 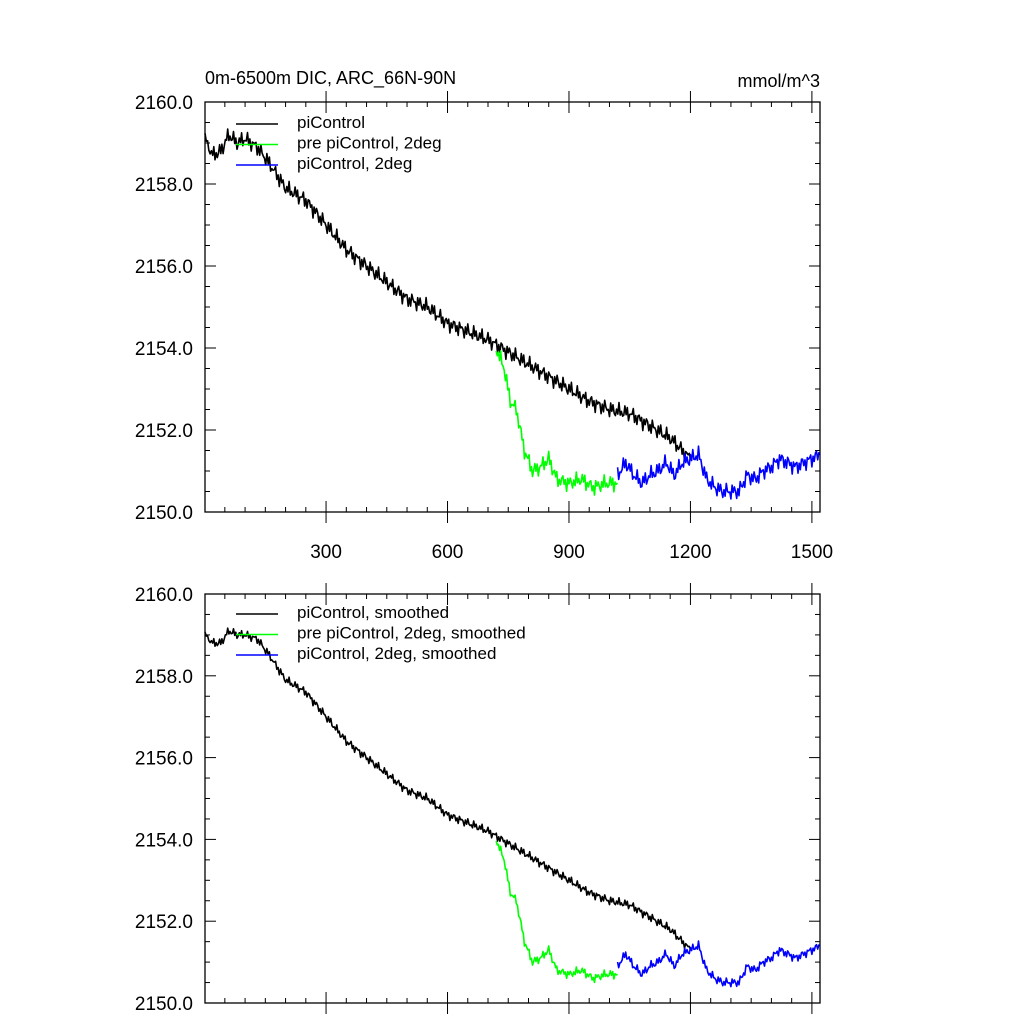 I want to click on bottom-panel-tick-labels: 2150.0 2152.0 2154.0 2156.0 2158.0 2160.0, so click(x=164, y=800).